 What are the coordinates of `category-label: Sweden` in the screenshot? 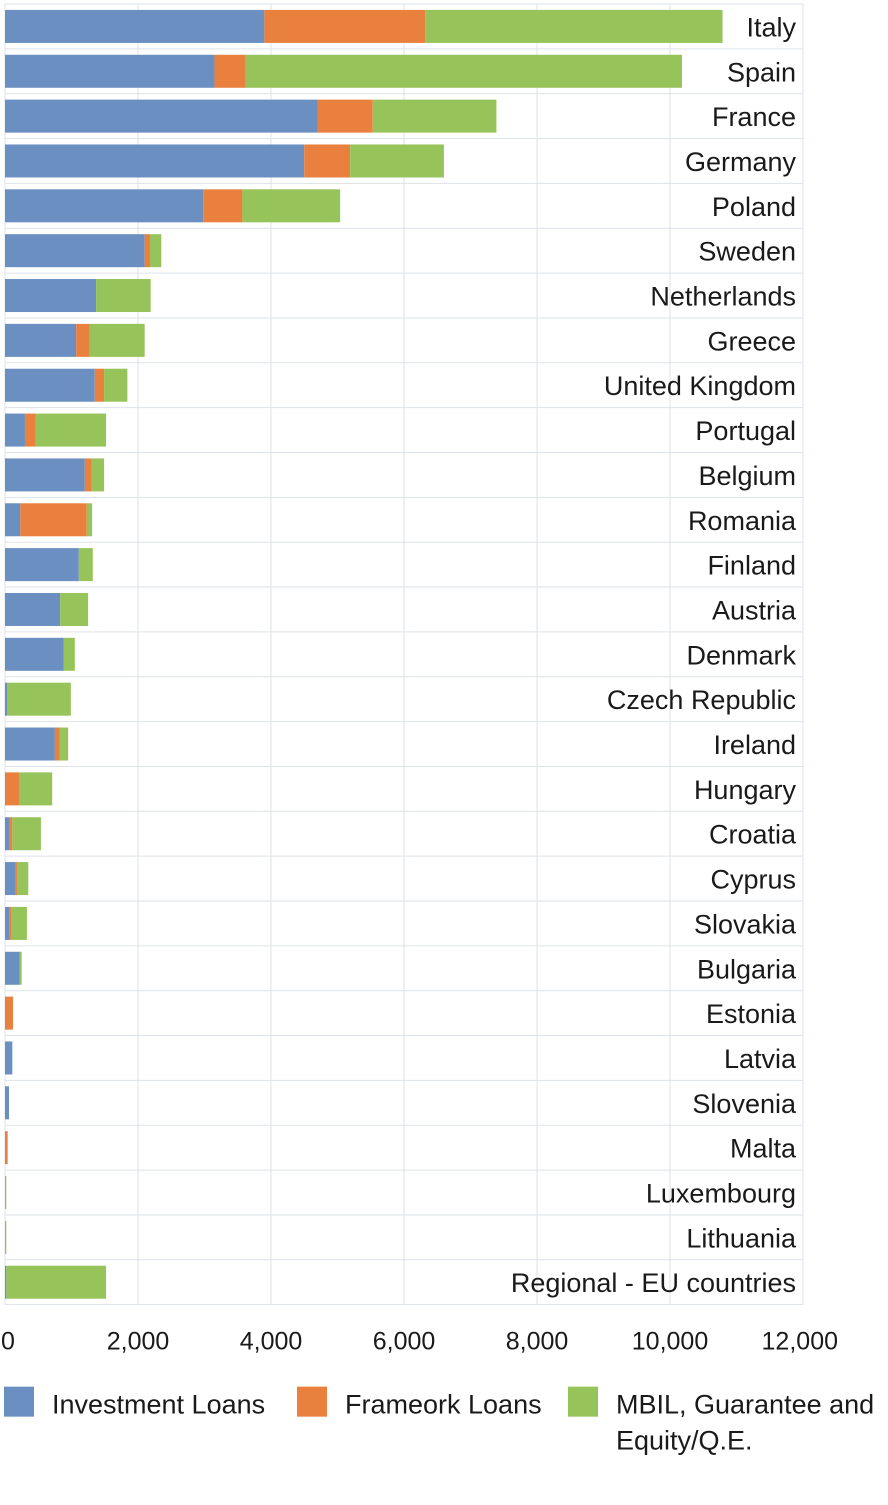 It's located at (747, 252).